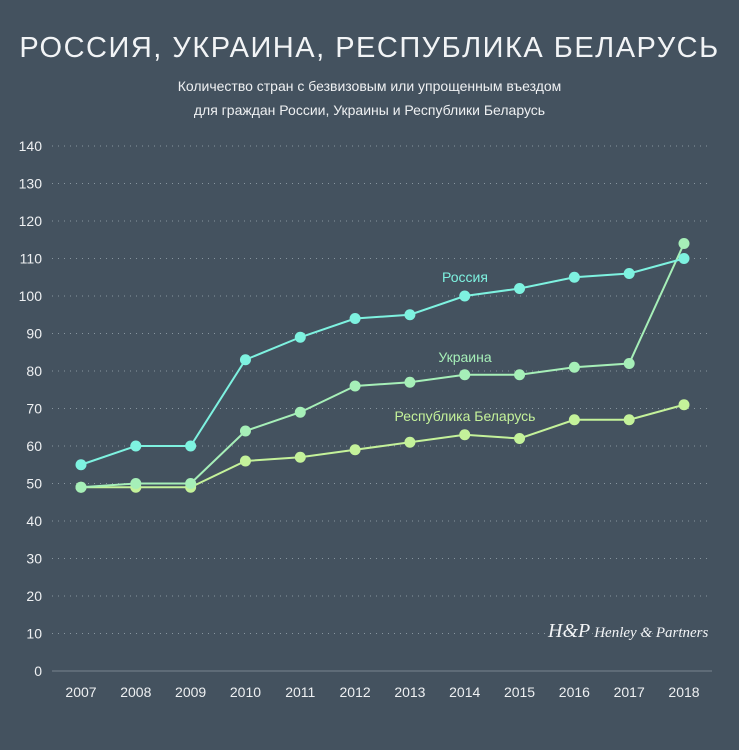  Describe the element at coordinates (31, 221) in the screenshot. I see `y-tick-label: 120` at that location.